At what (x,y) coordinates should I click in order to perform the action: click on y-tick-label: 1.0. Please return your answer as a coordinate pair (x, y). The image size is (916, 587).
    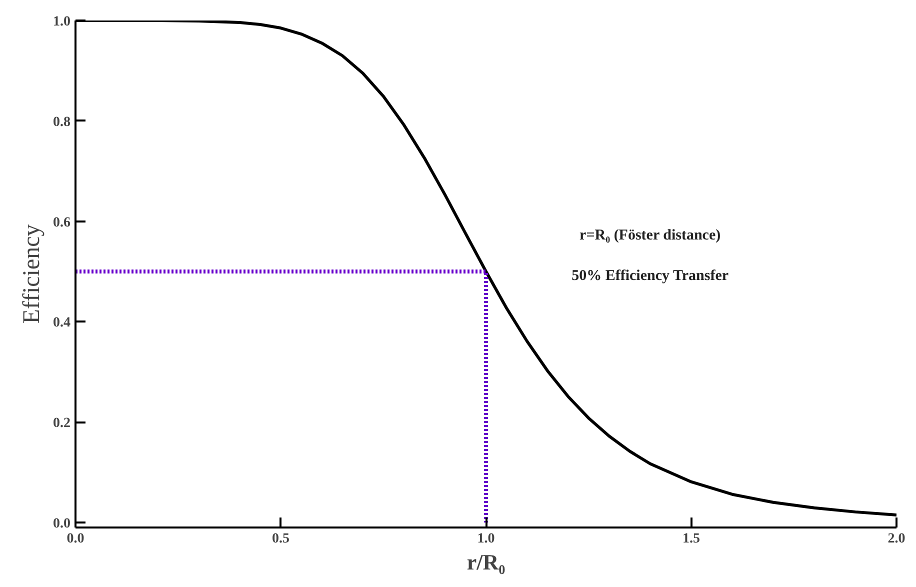
    Looking at the image, I should click on (61, 22).